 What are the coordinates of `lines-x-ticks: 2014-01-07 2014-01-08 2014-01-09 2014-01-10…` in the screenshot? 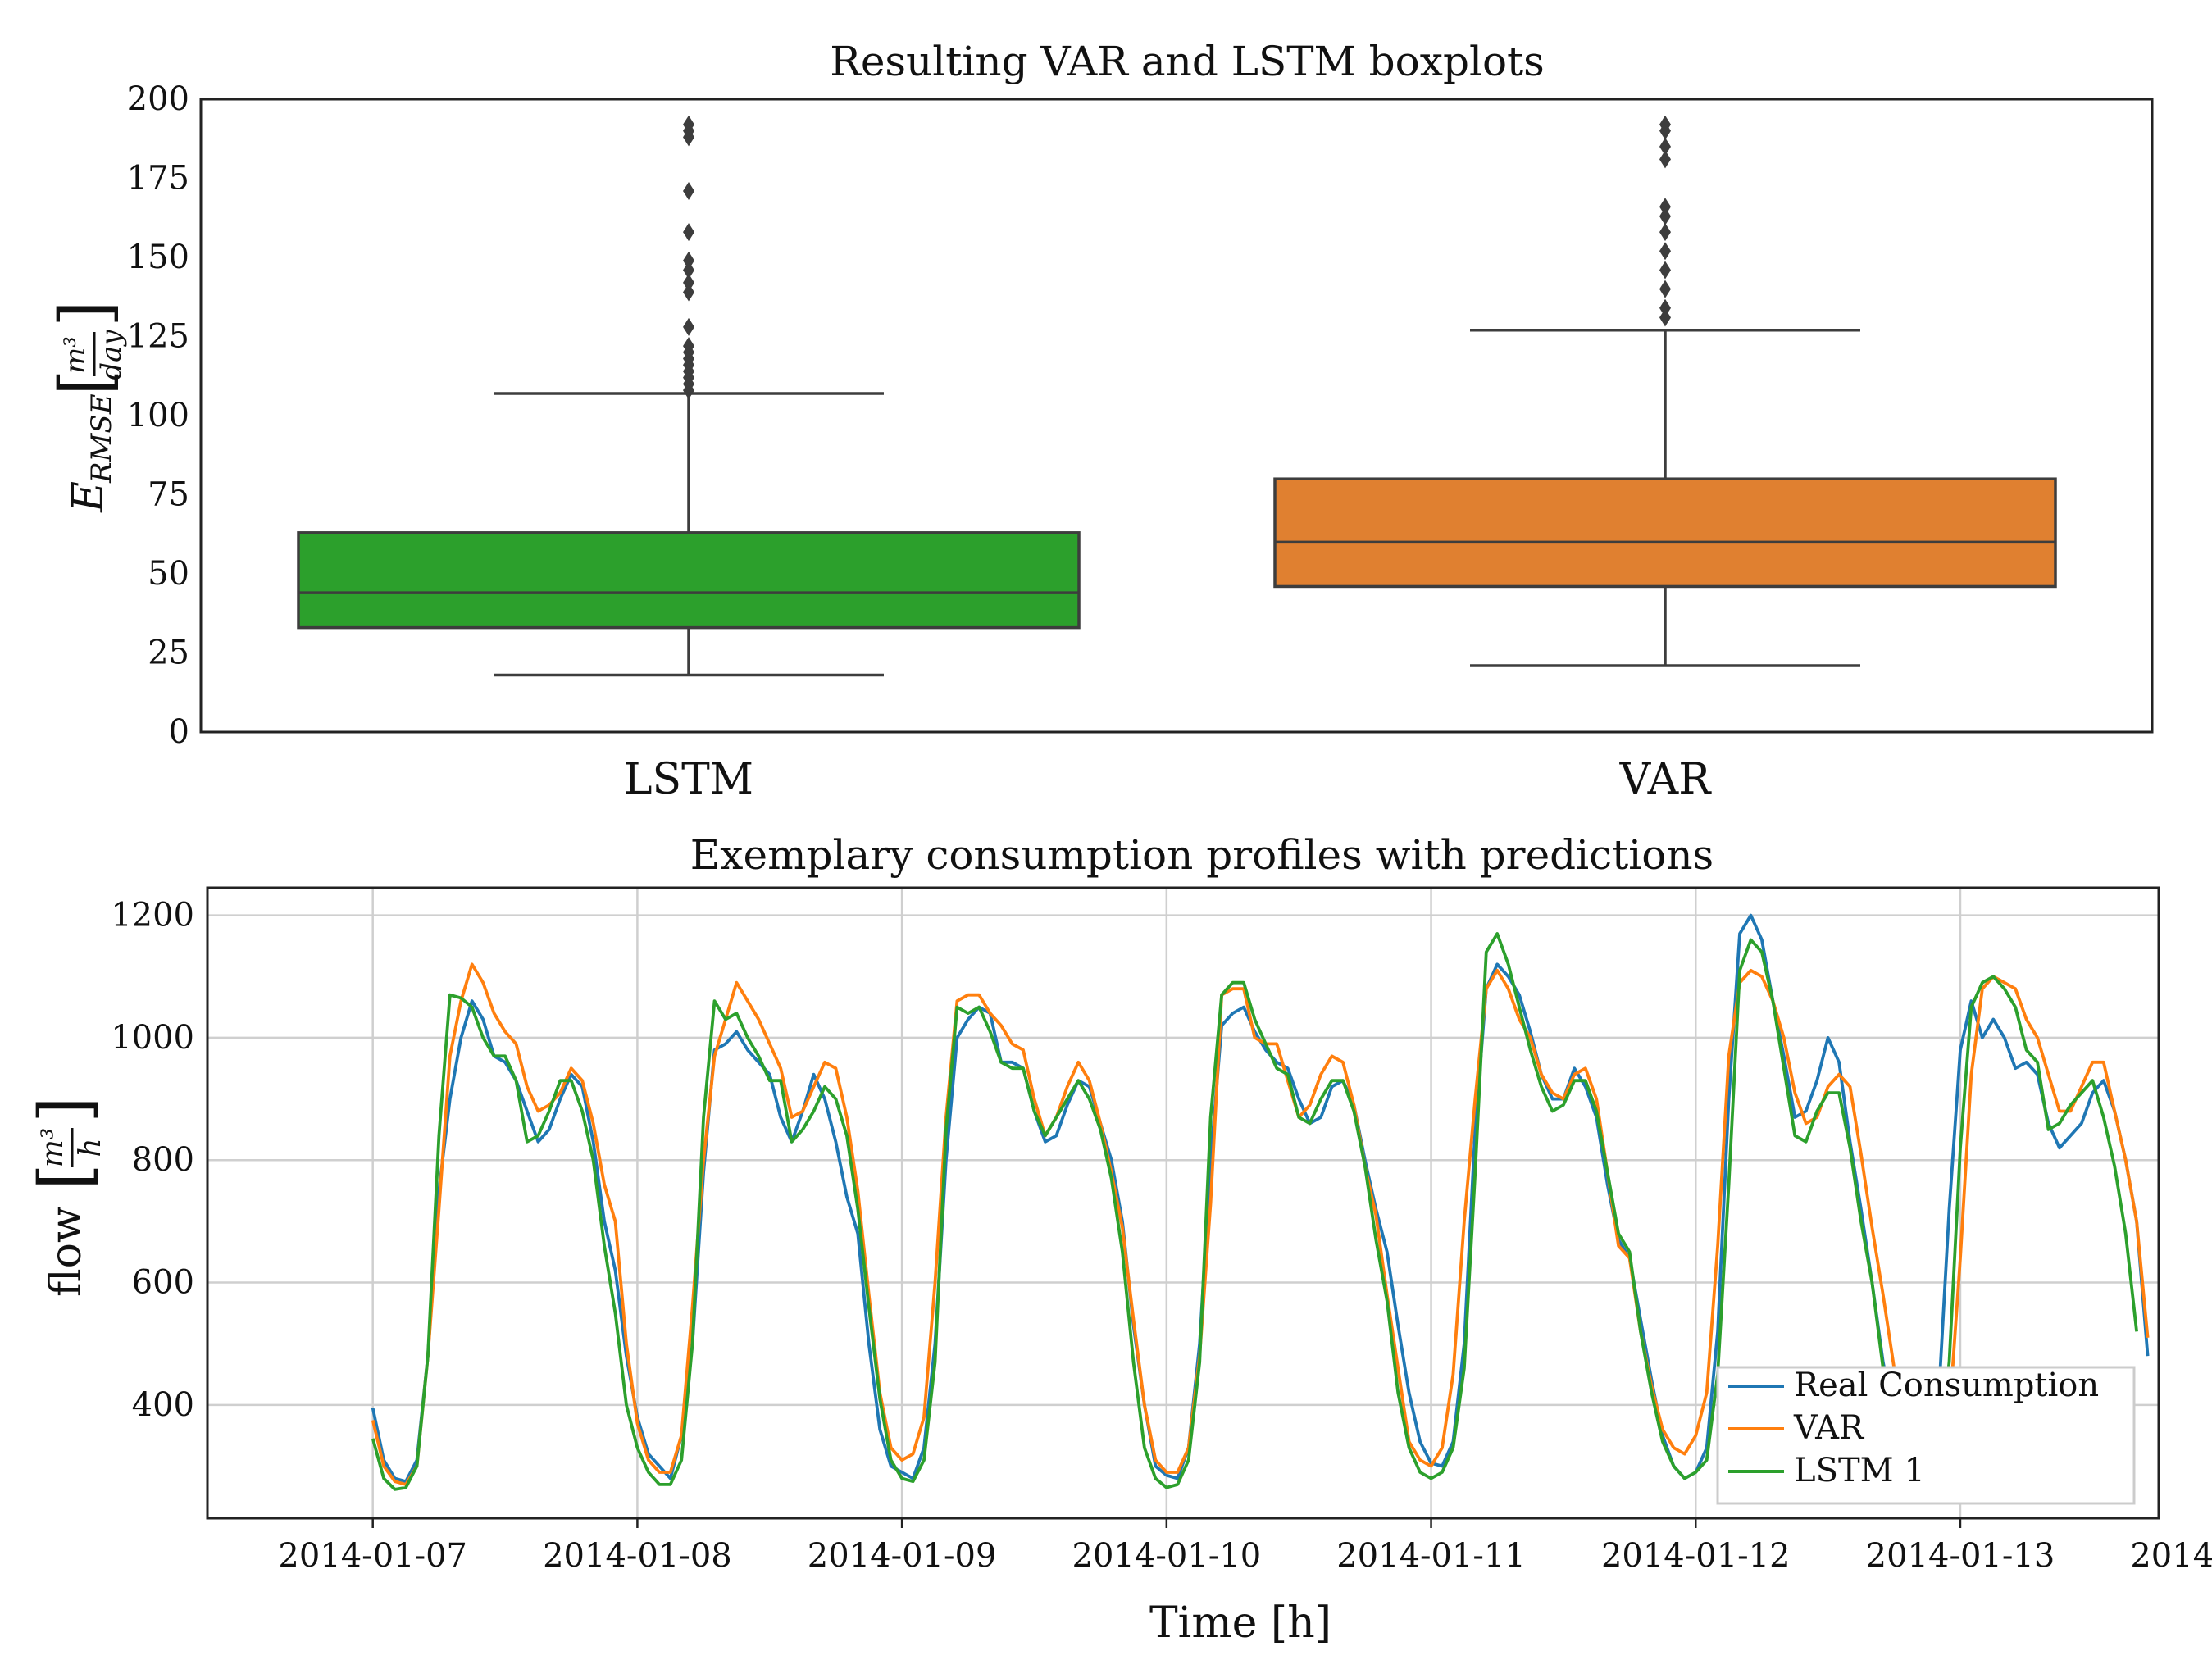 It's located at (1245, 1547).